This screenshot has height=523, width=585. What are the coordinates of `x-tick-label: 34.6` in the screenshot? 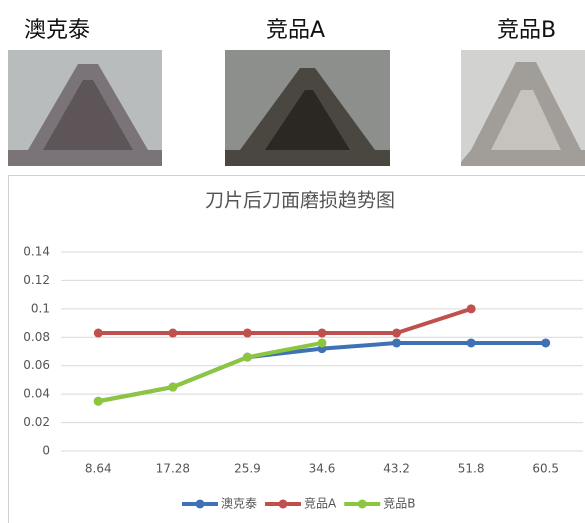 It's located at (322, 469).